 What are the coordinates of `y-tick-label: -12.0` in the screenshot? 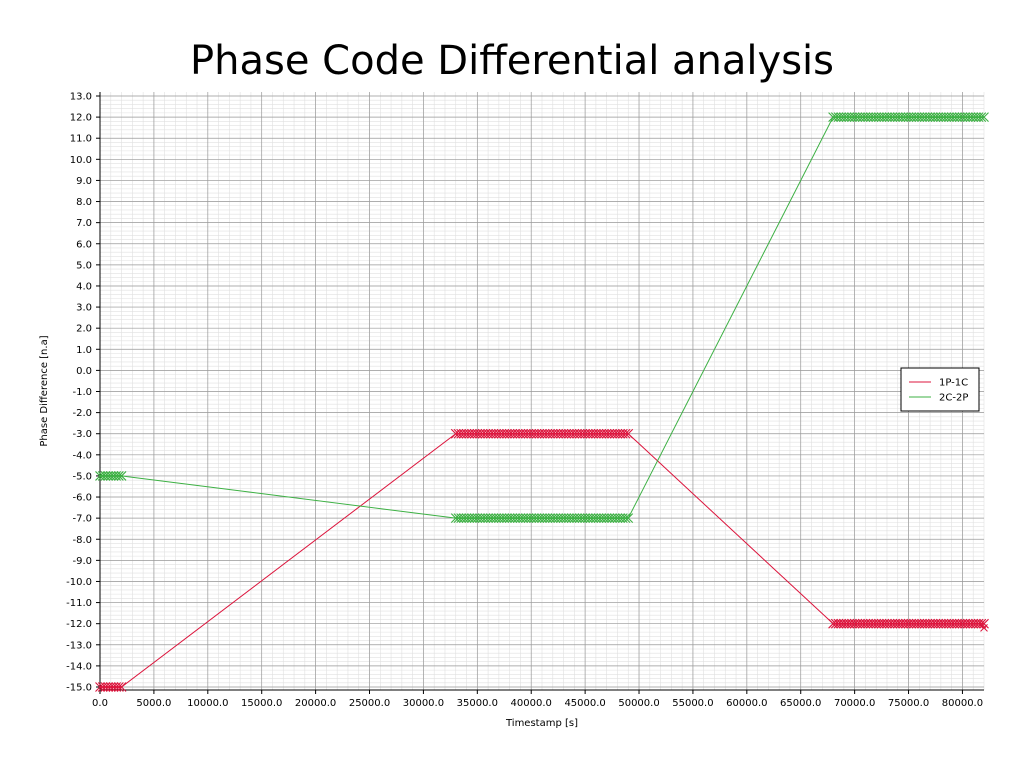 It's located at (79, 624).